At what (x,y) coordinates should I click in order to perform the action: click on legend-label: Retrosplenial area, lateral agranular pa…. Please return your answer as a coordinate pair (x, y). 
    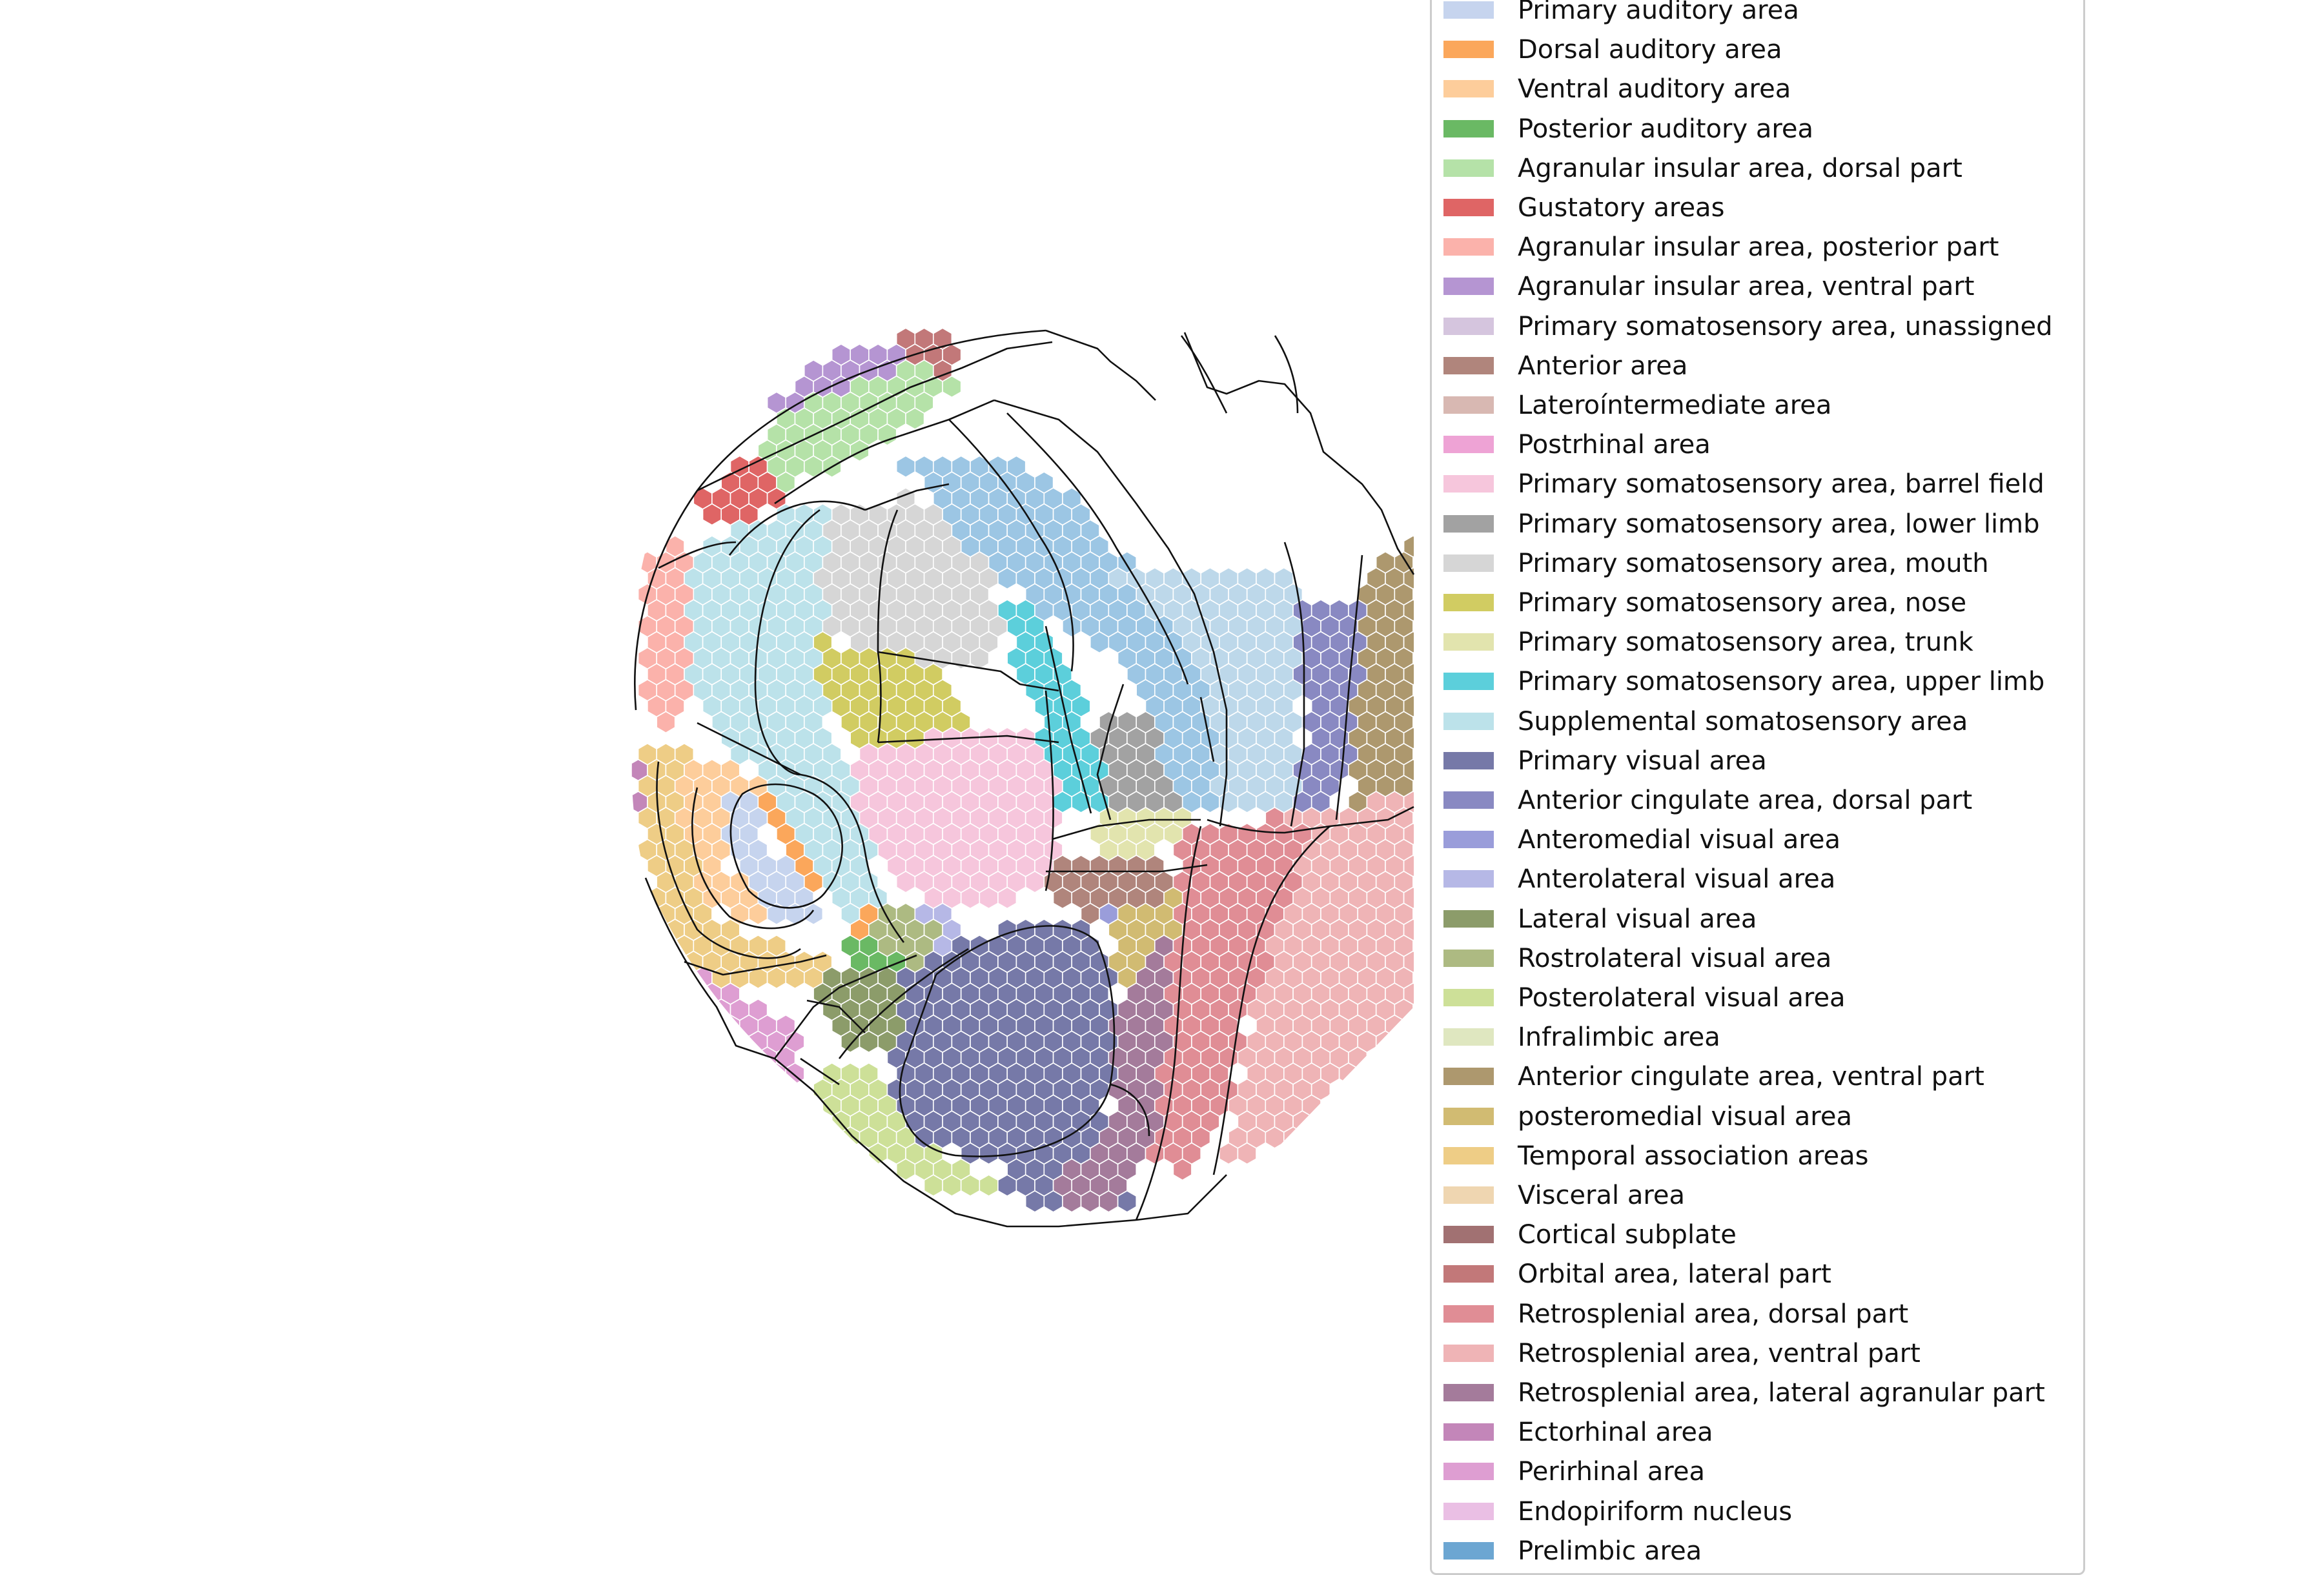
    Looking at the image, I should click on (1781, 1393).